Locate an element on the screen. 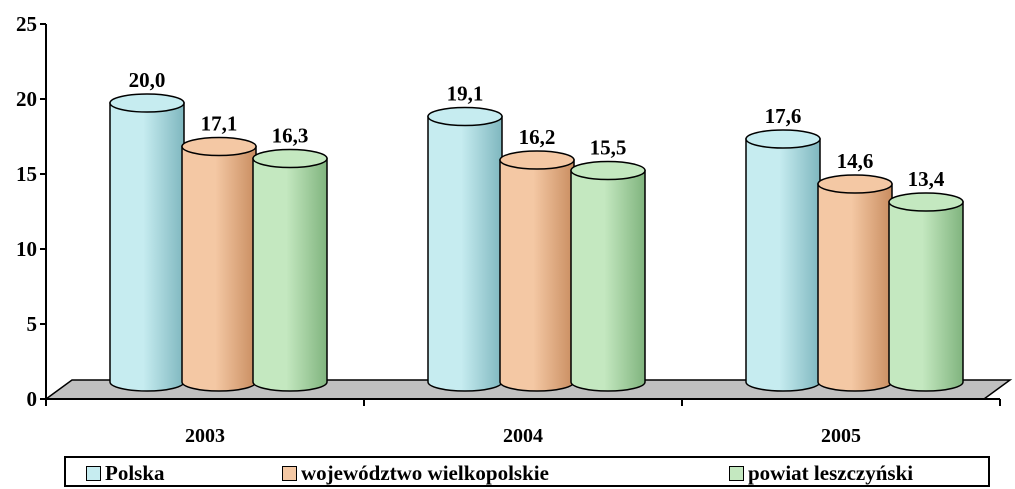  x-tick-label-2003: 2003 is located at coordinates (205, 436).